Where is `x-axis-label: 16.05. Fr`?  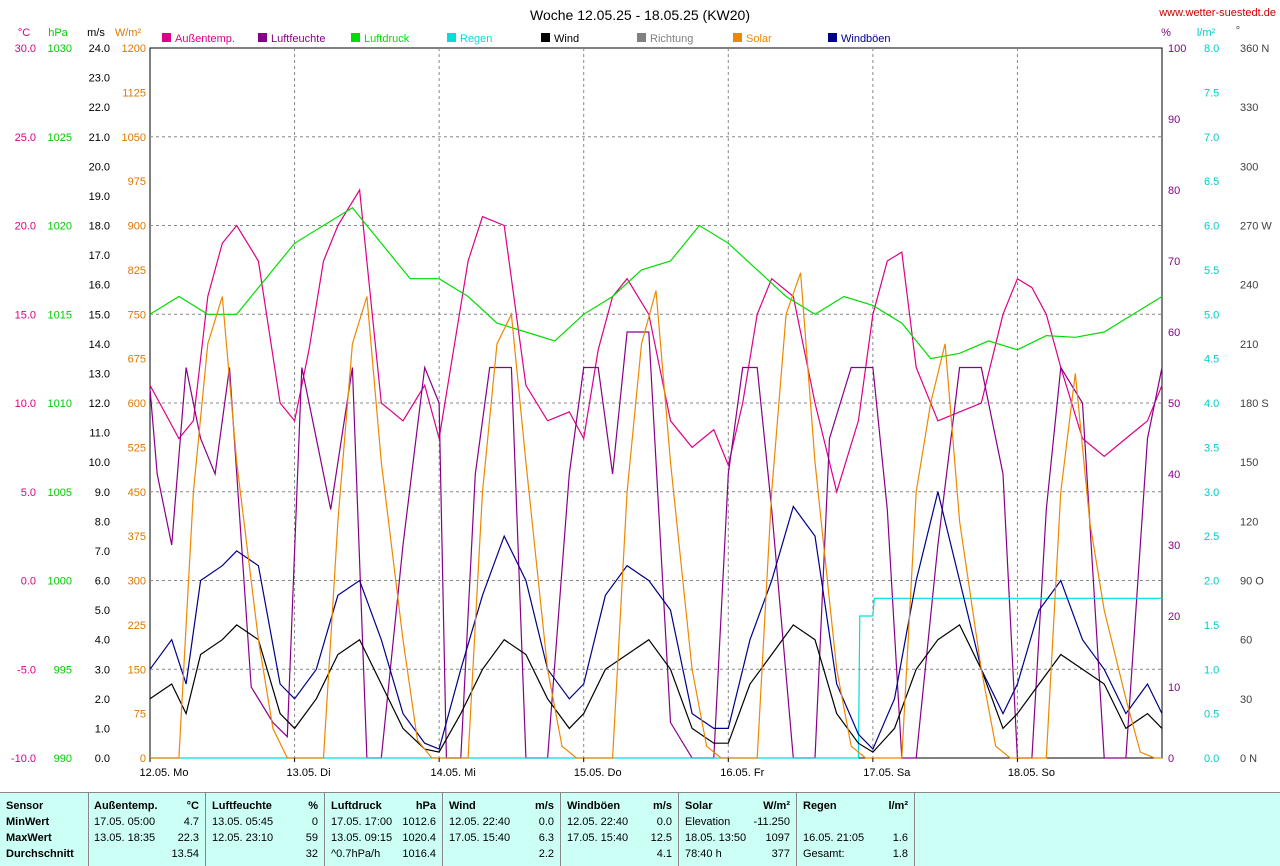
x-axis-label: 16.05. Fr is located at coordinates (742, 773).